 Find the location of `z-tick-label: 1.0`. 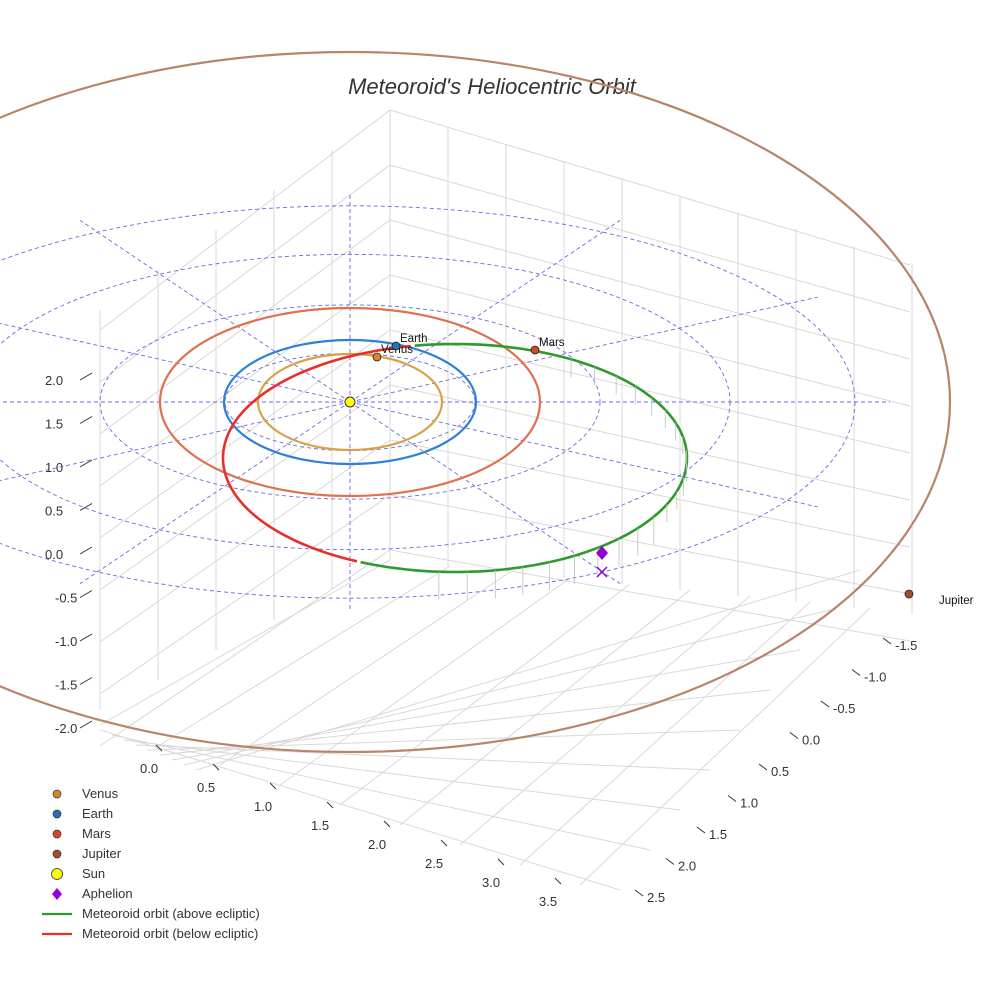

z-tick-label: 1.0 is located at coordinates (54, 467).